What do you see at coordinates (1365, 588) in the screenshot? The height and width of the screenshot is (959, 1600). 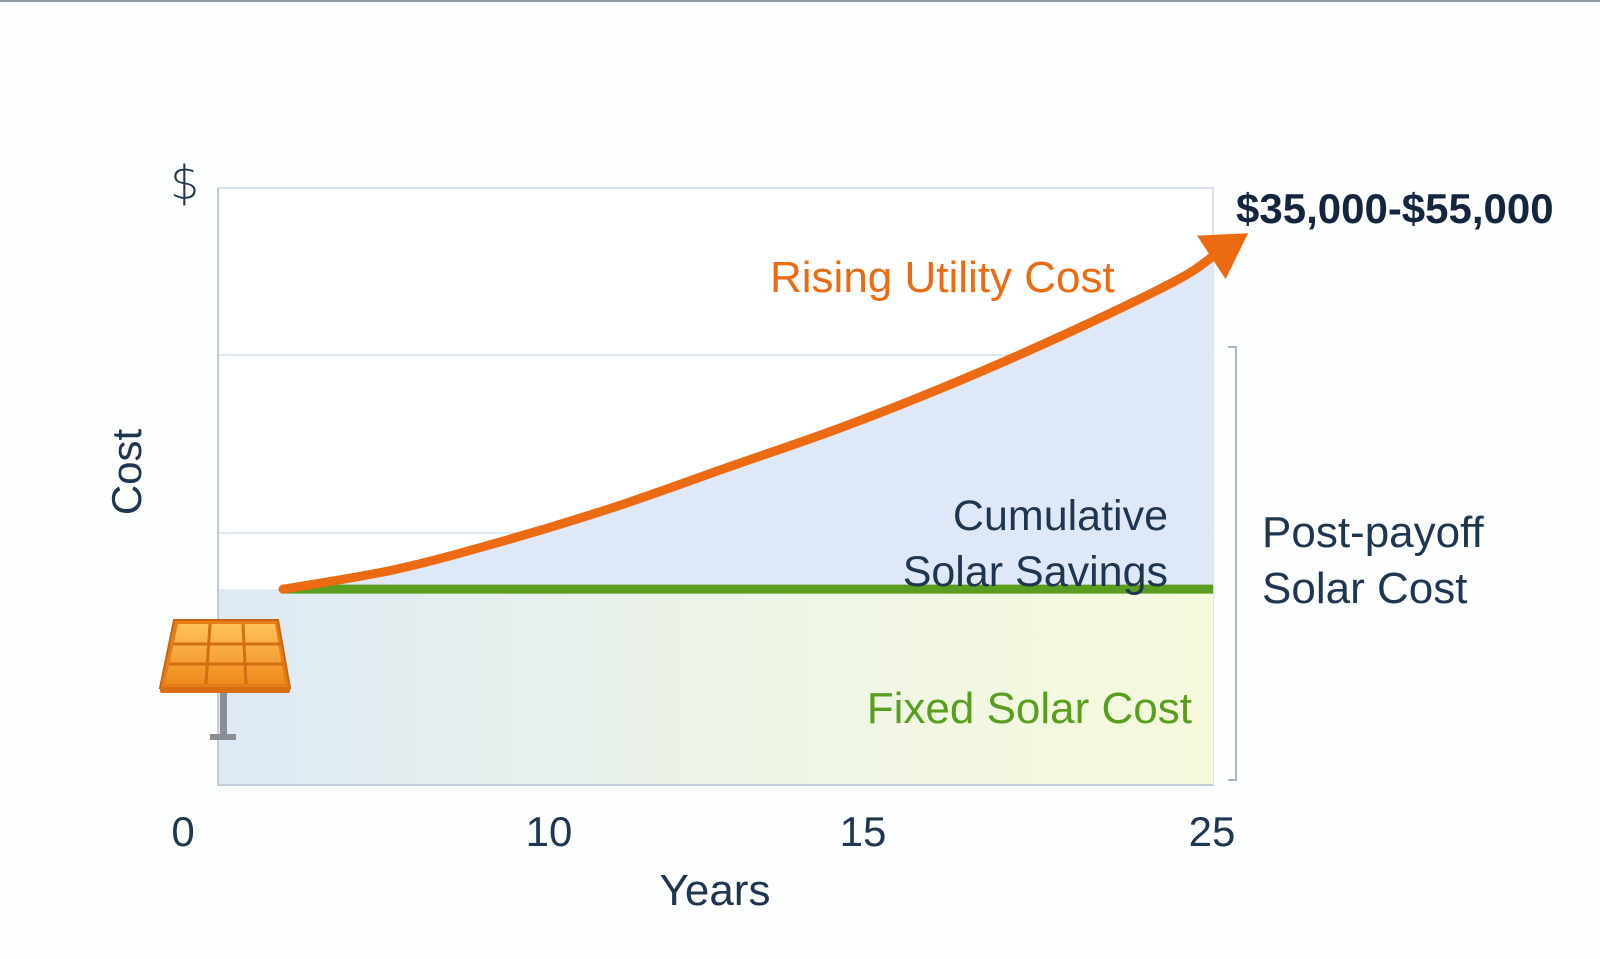 I see `post-payoff-line-2: Solar Cost` at bounding box center [1365, 588].